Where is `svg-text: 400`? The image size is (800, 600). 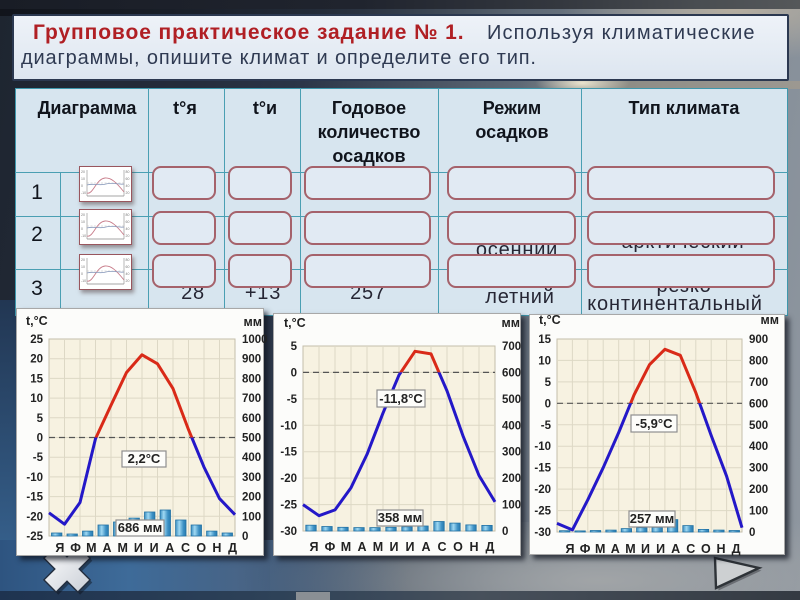
svg-text: 400 is located at coordinates (251, 458).